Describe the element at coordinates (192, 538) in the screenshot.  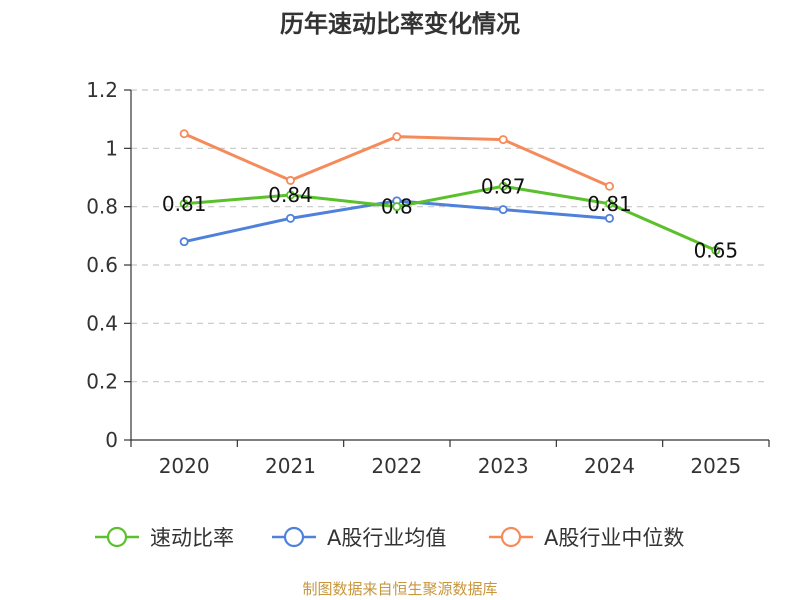
I see `legend-label: 速动比率` at that location.